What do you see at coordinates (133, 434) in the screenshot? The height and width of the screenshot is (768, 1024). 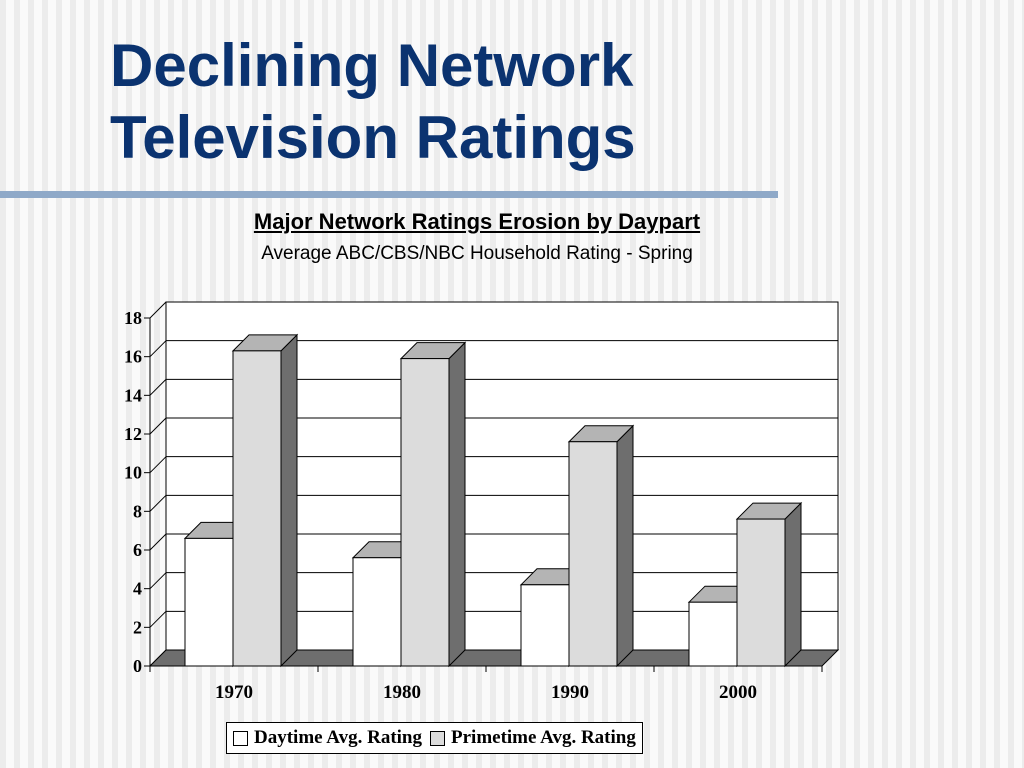 I see `y-tick-label: 12` at bounding box center [133, 434].